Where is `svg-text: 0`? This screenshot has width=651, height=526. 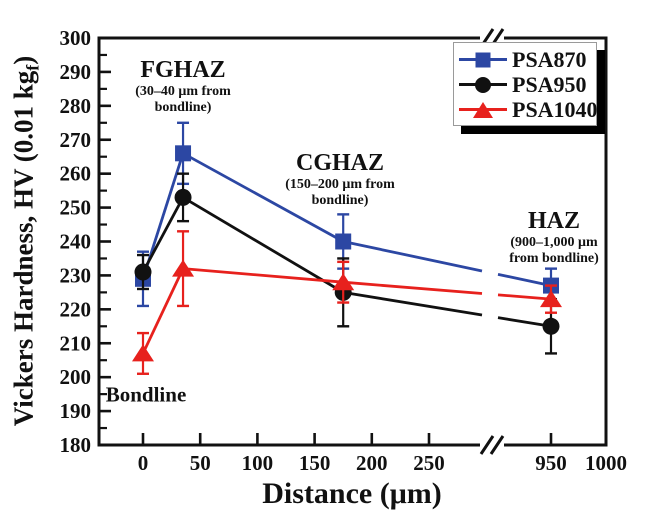 svg-text: 0 is located at coordinates (143, 463).